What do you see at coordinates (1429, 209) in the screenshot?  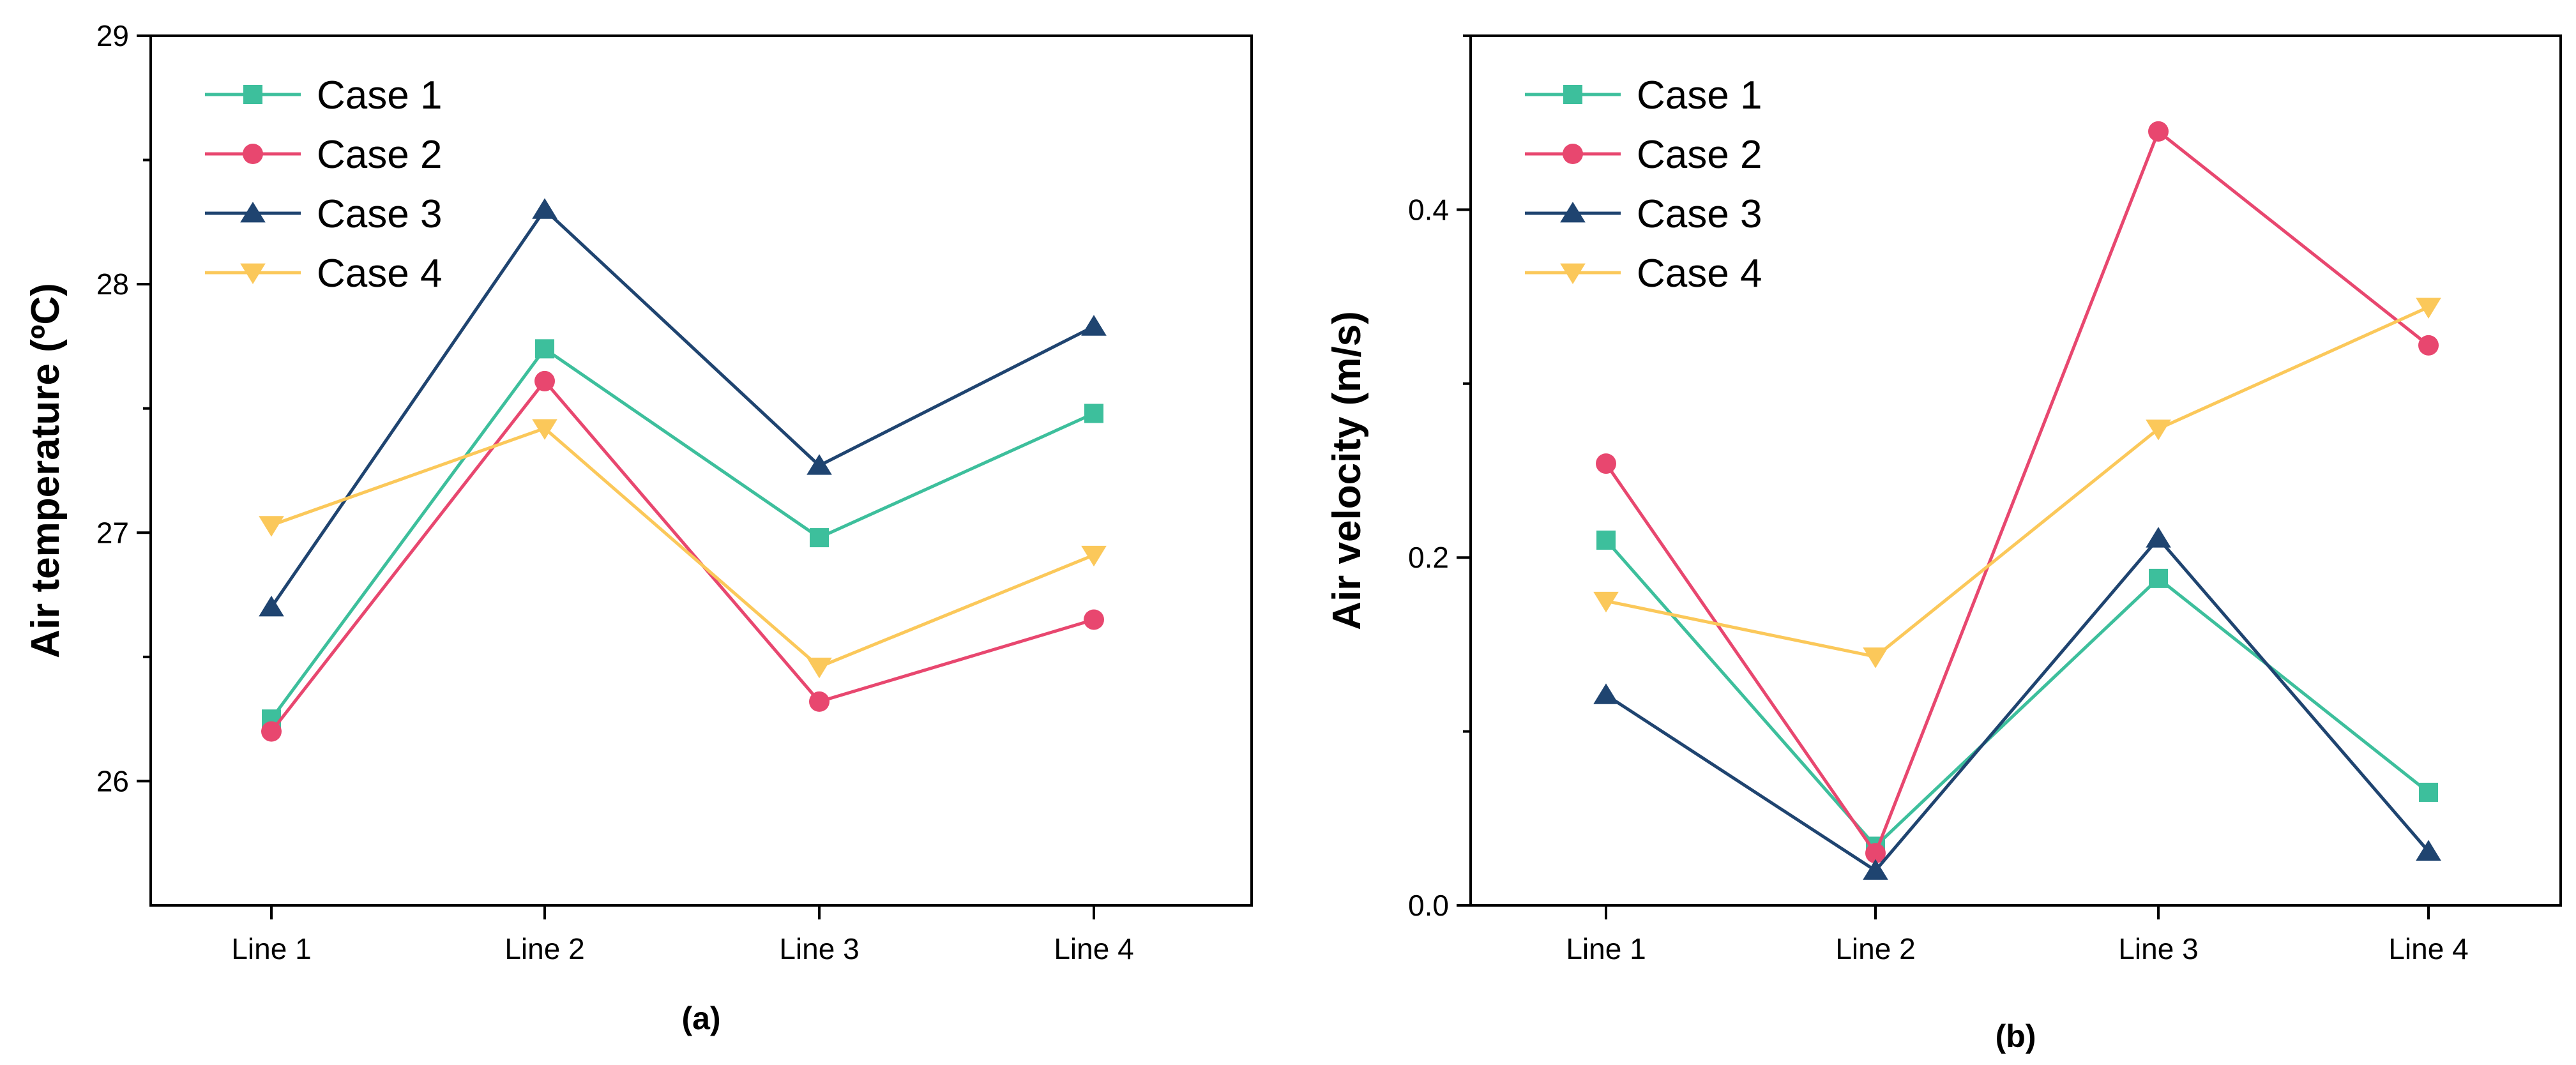 I see `y-tick-label: 0.4` at bounding box center [1429, 209].